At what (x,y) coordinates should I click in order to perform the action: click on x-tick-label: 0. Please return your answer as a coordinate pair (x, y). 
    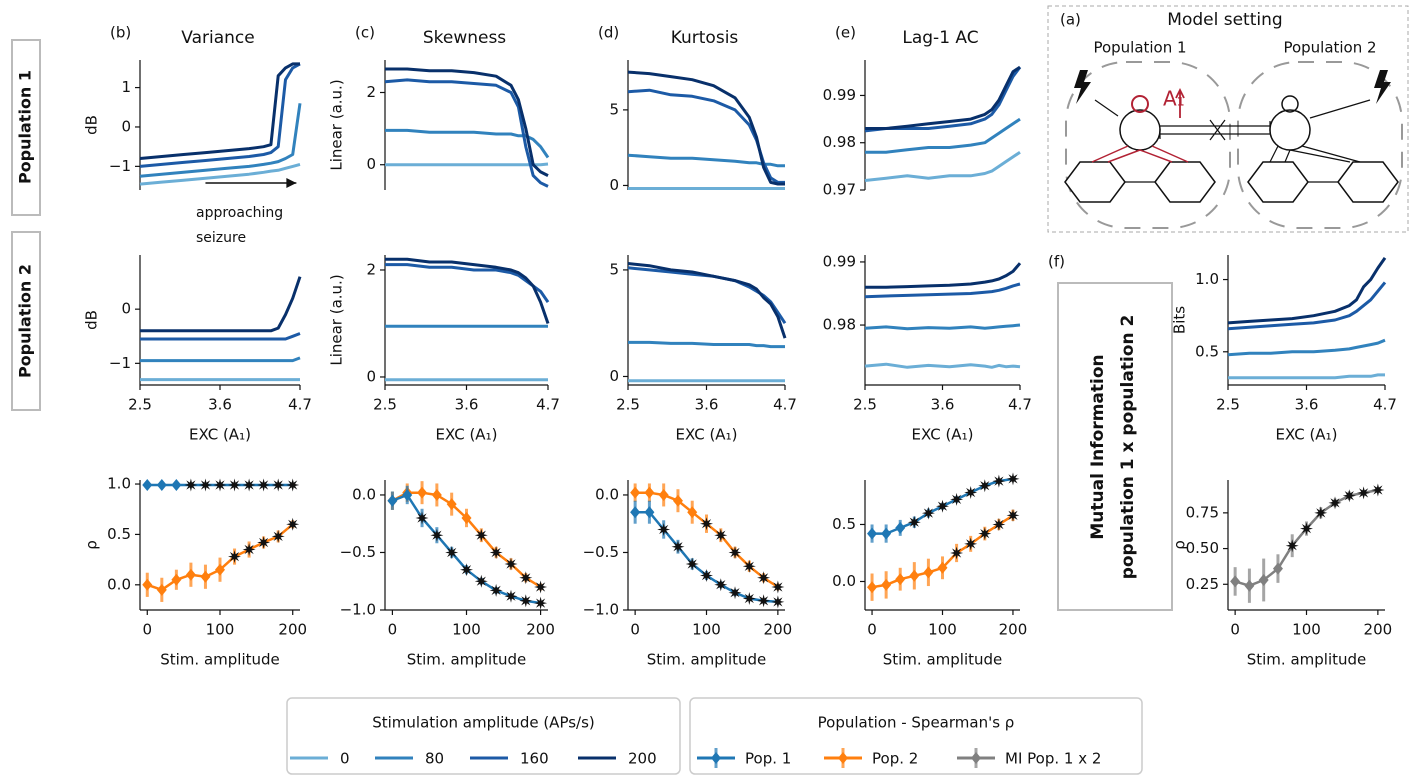
    Looking at the image, I should click on (635, 630).